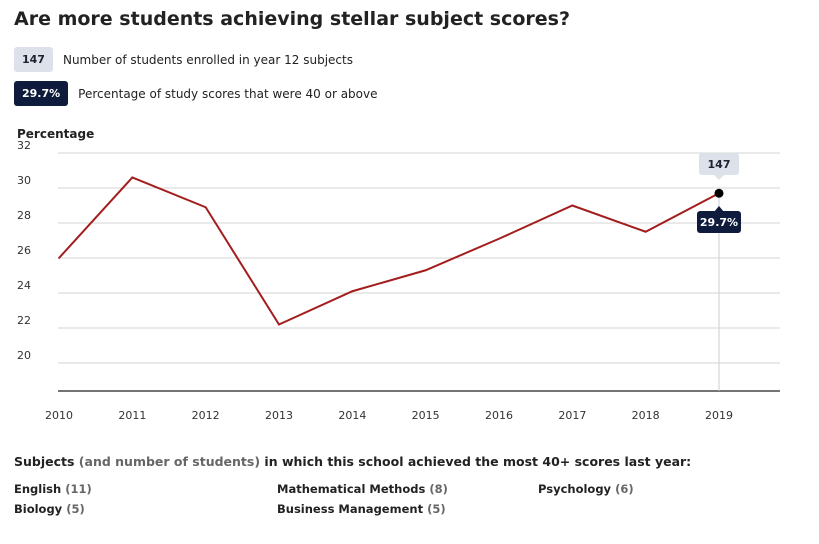 The image size is (819, 544). I want to click on x-tick-label: 2018, so click(646, 415).